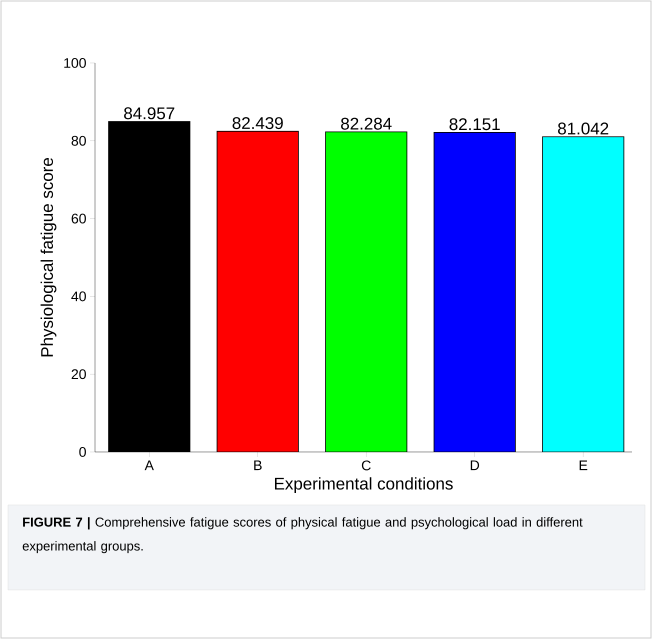 The image size is (652, 639). Describe the element at coordinates (149, 465) in the screenshot. I see `x-tick-label: A` at that location.